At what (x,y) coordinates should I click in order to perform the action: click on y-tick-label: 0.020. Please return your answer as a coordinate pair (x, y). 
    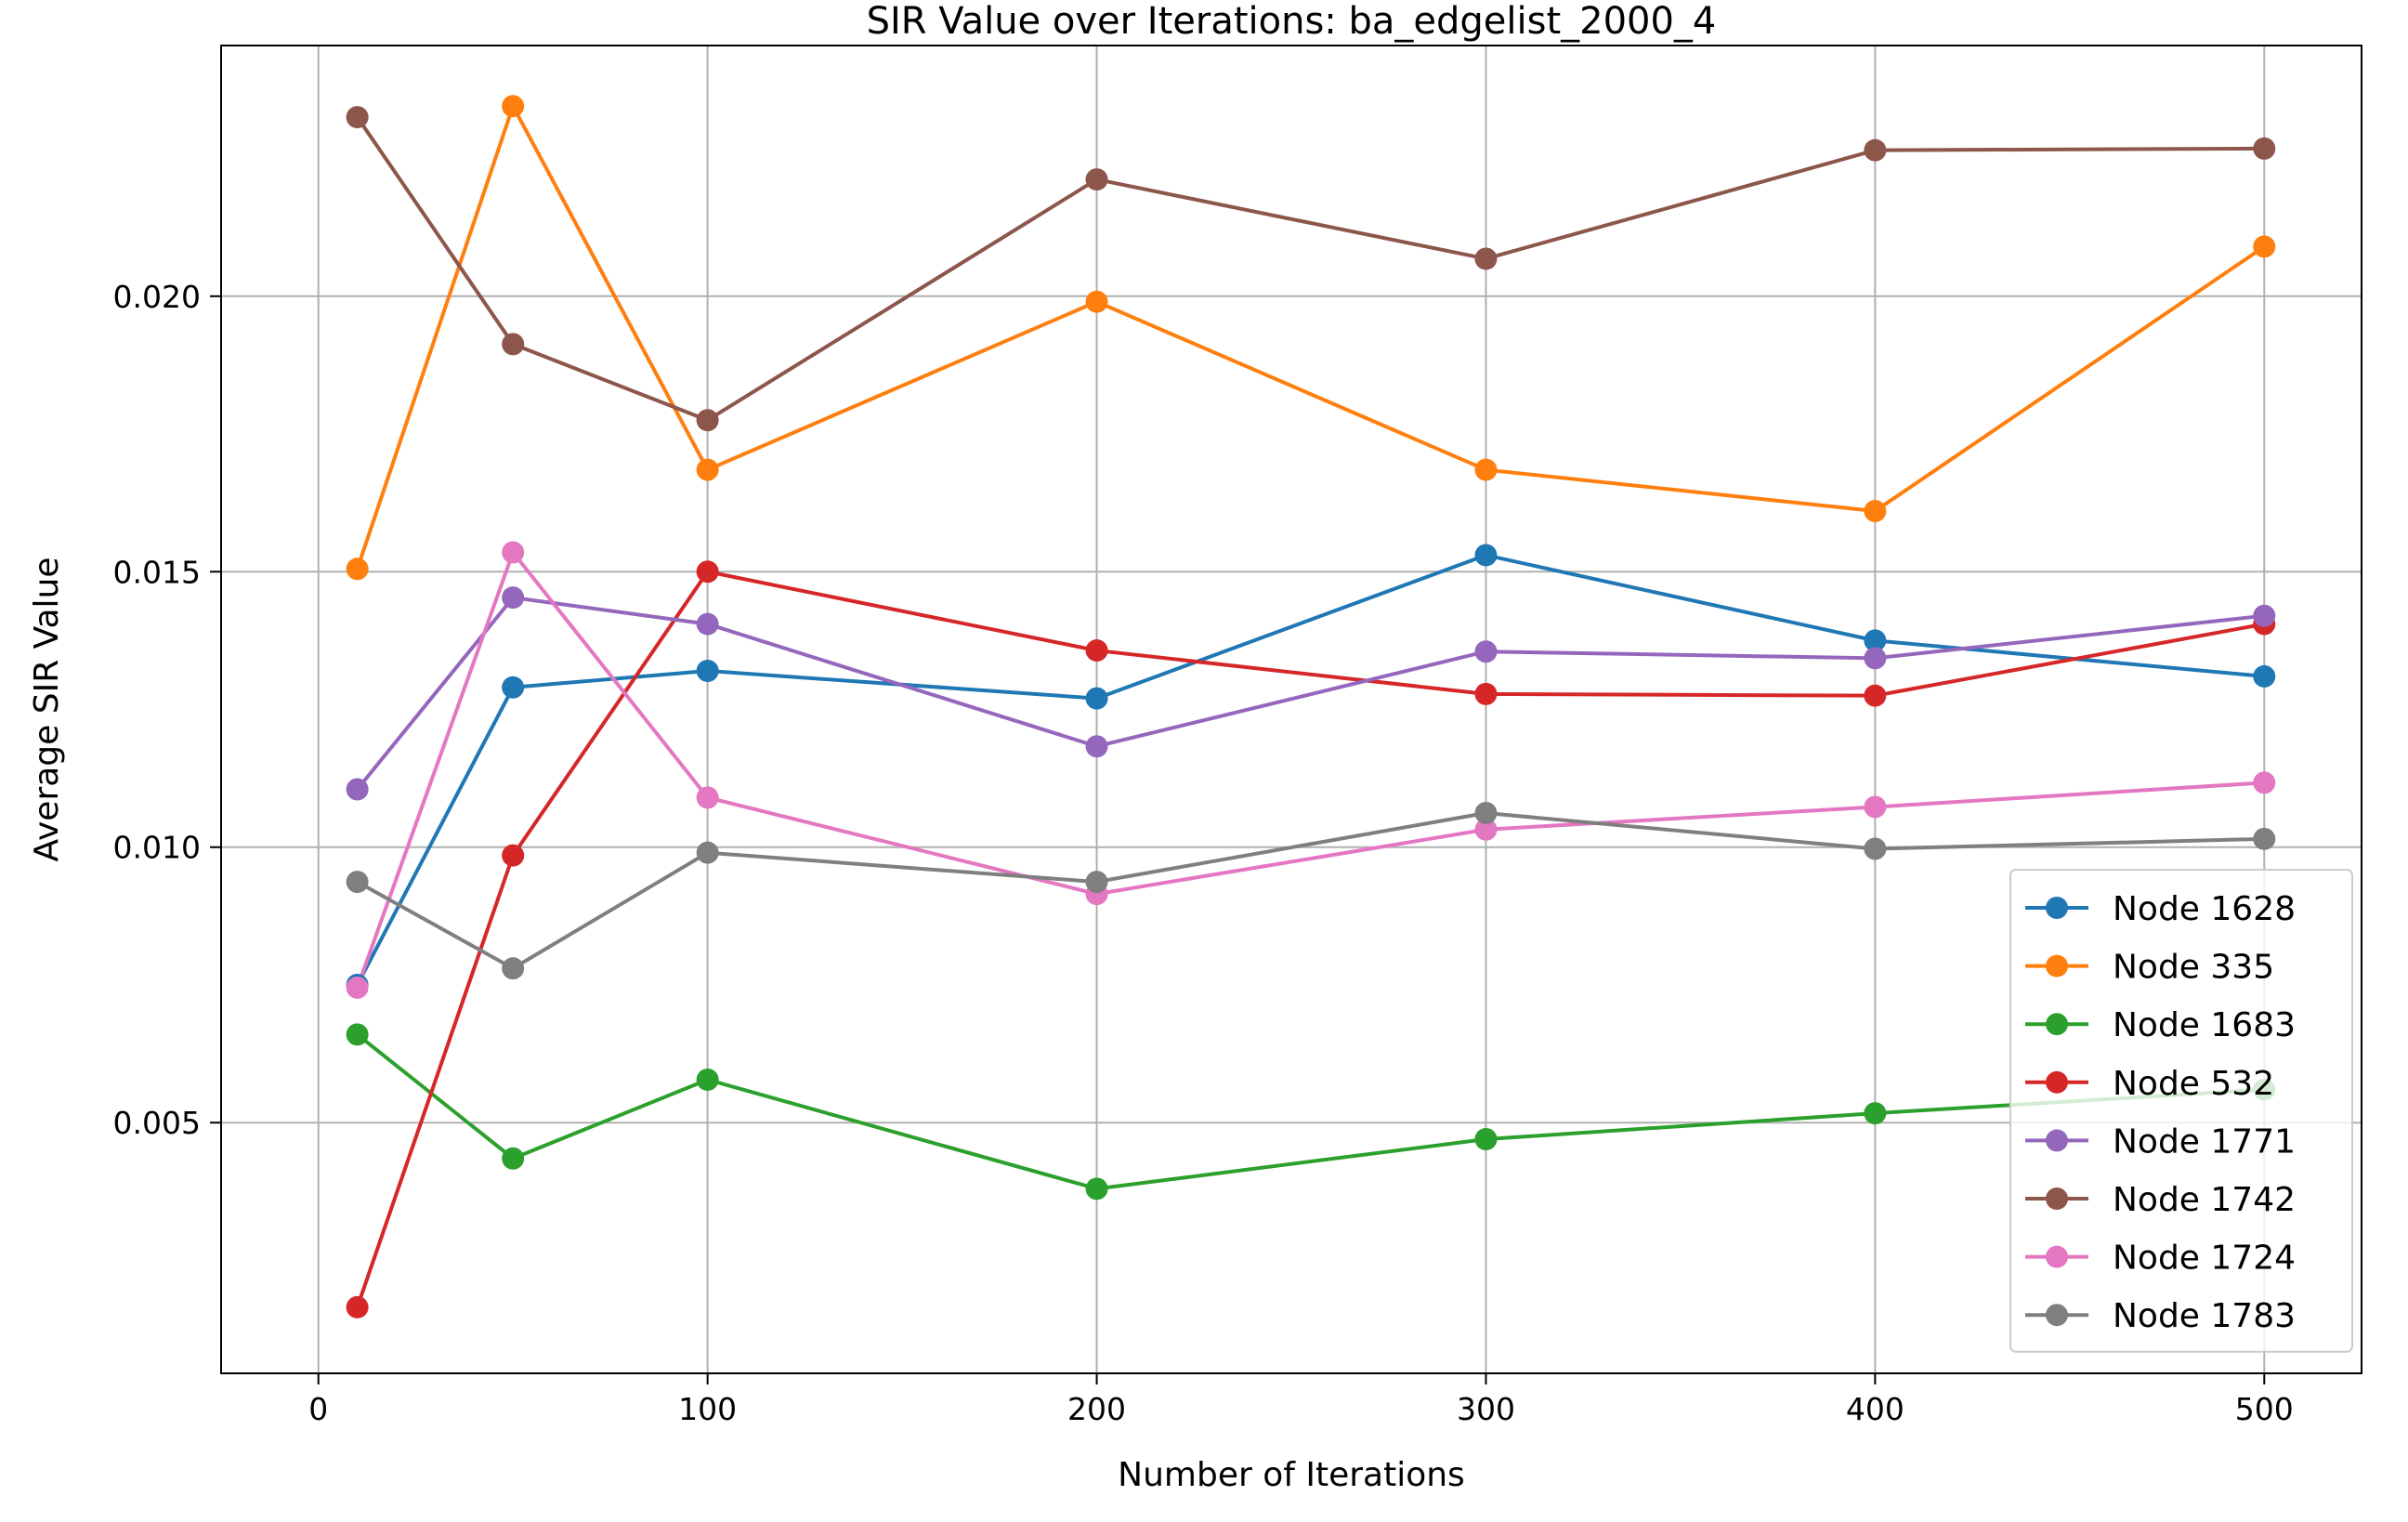
    Looking at the image, I should click on (157, 297).